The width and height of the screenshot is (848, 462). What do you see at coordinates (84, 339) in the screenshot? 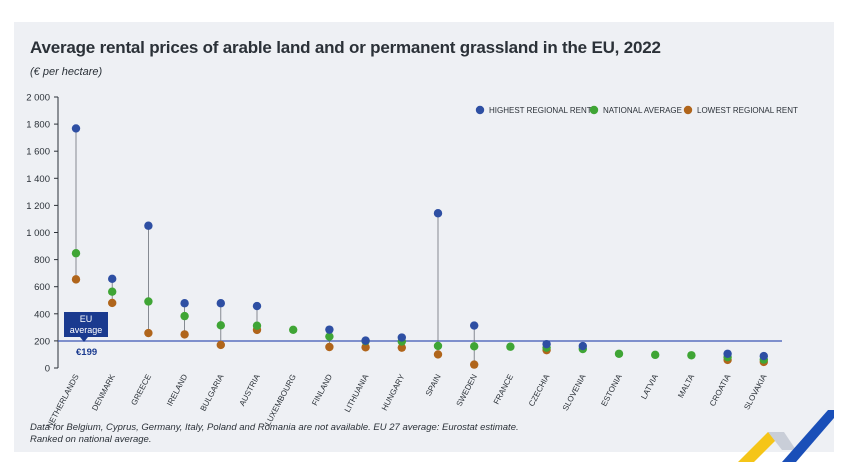
I see `eu-average-box-pointer` at bounding box center [84, 339].